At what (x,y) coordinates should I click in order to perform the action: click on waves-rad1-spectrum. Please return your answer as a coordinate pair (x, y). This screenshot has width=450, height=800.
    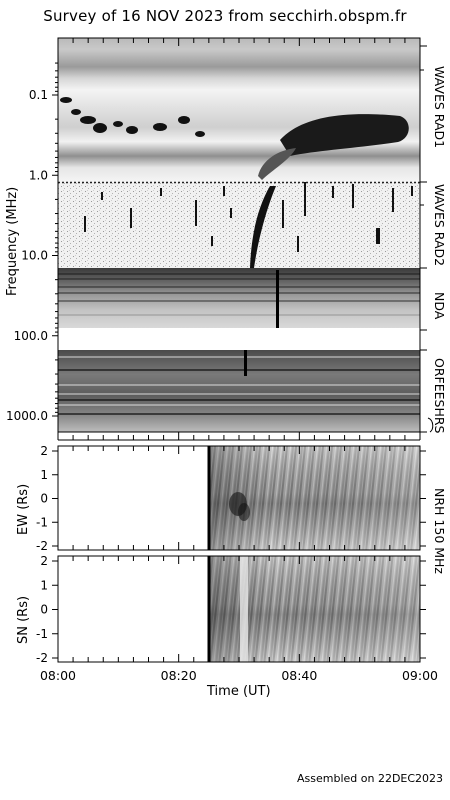
    Looking at the image, I should click on (239, 110).